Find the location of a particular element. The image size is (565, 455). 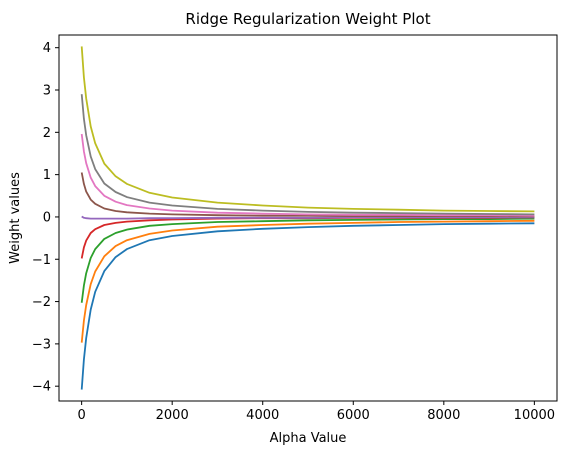

y-tick-label: 2 is located at coordinates (47, 133).